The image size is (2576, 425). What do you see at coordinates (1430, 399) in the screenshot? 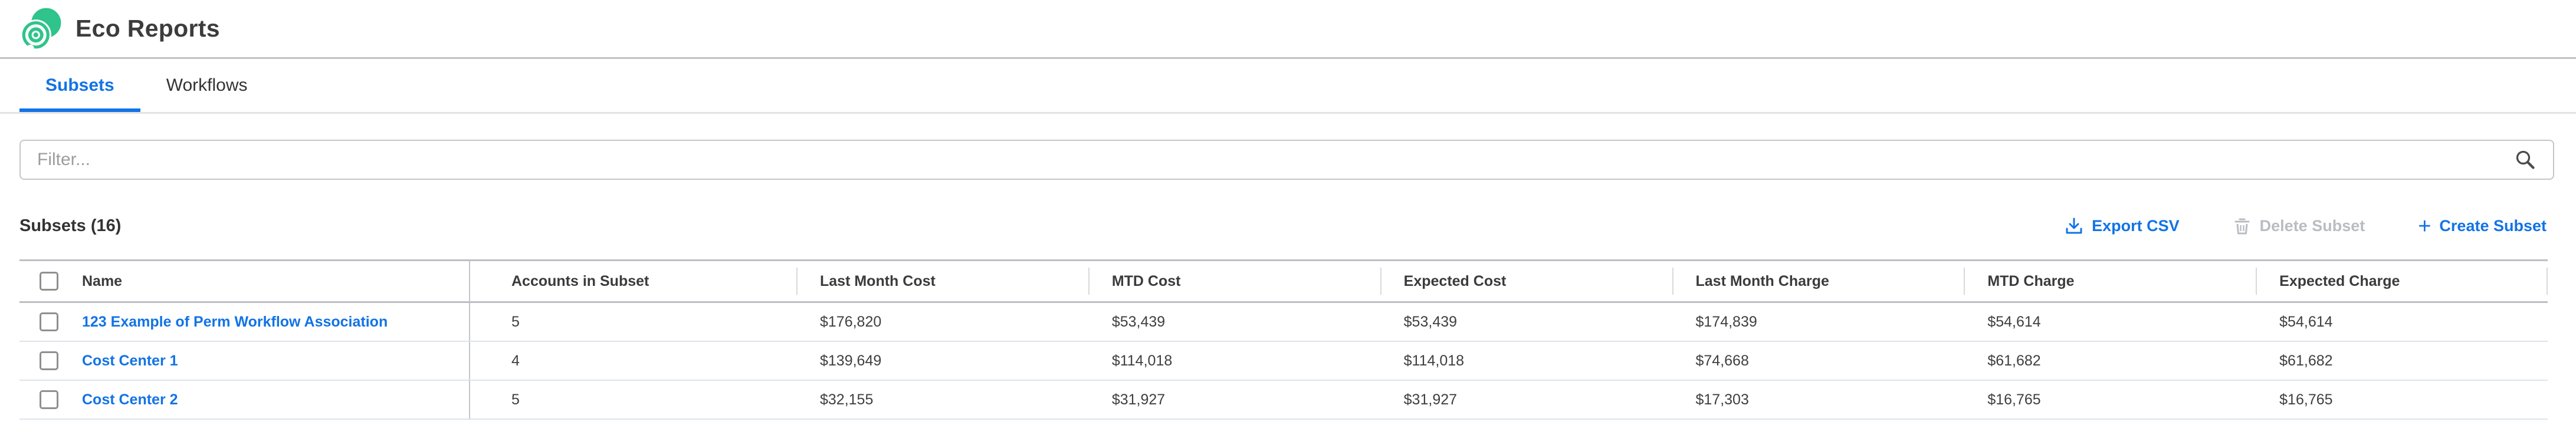
I see `expected-cost-cell: $31,927` at bounding box center [1430, 399].